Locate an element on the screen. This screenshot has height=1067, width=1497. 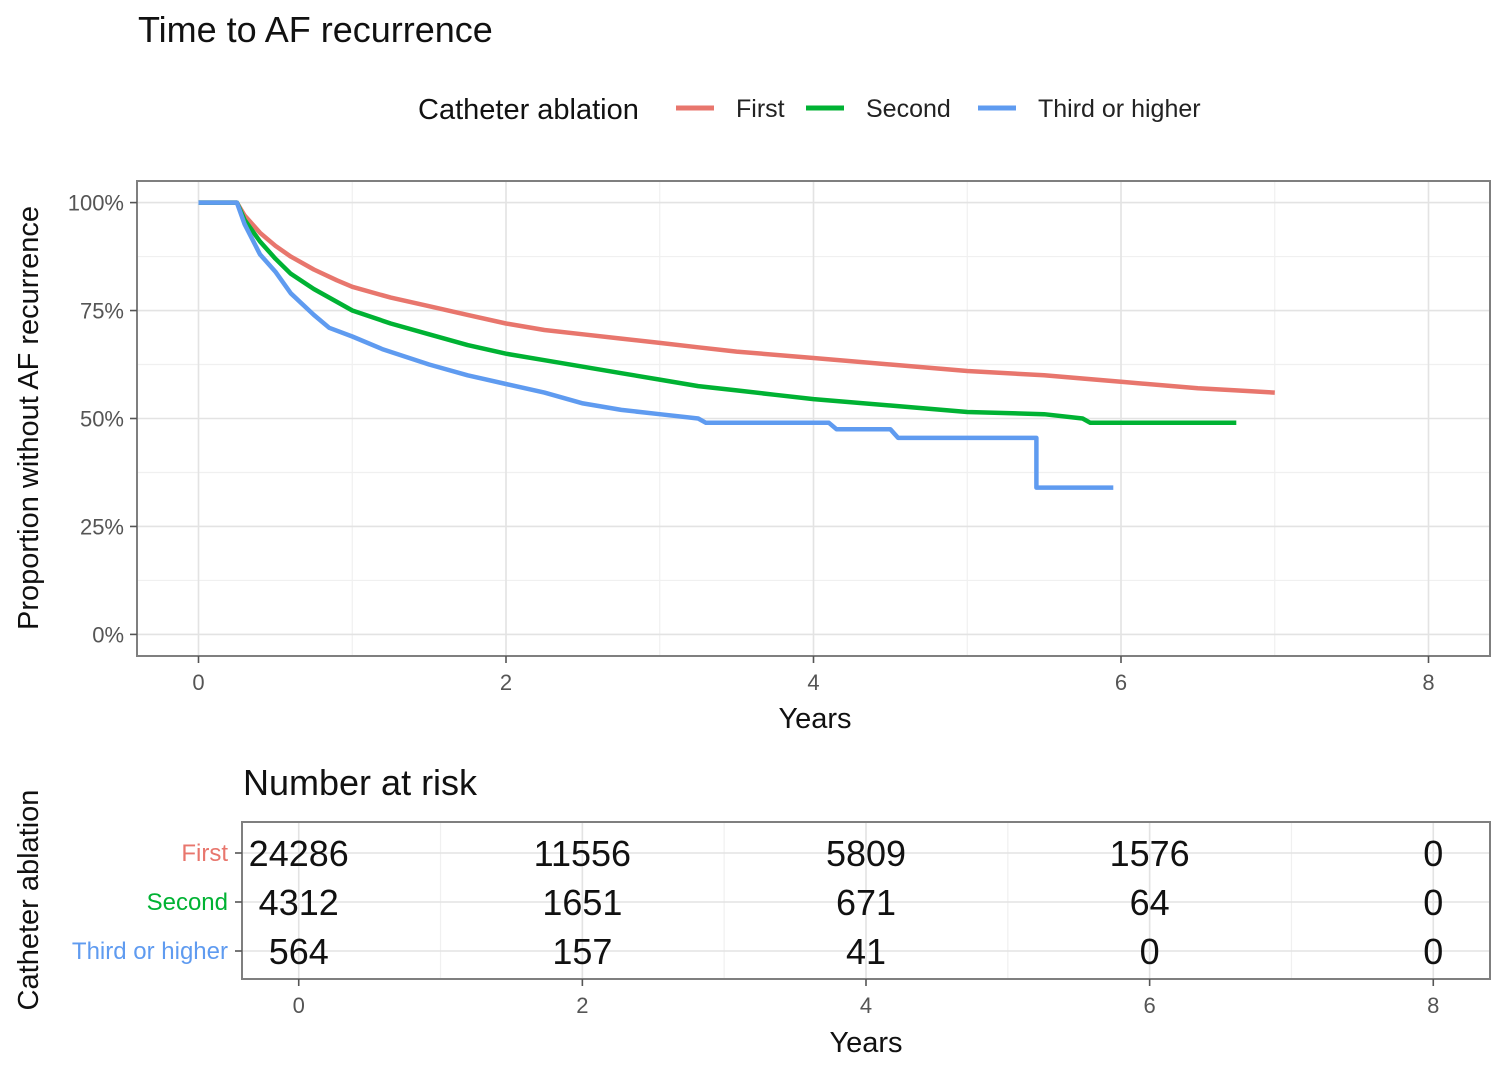
risk-x-tick-label: 8 is located at coordinates (1433, 1005).